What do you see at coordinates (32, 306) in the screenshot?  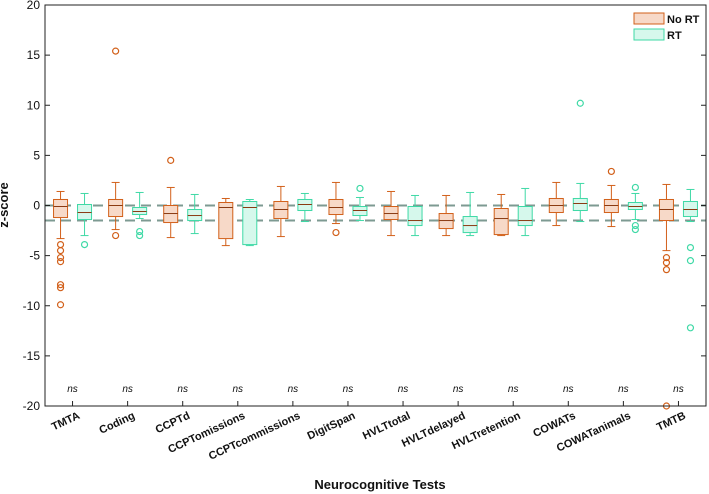 I see `y-tick-label: -10` at bounding box center [32, 306].